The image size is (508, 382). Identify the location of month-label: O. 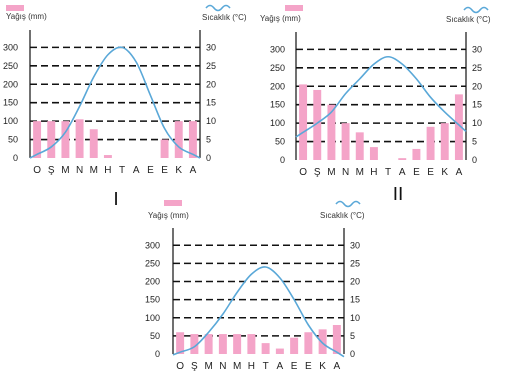
(303, 172).